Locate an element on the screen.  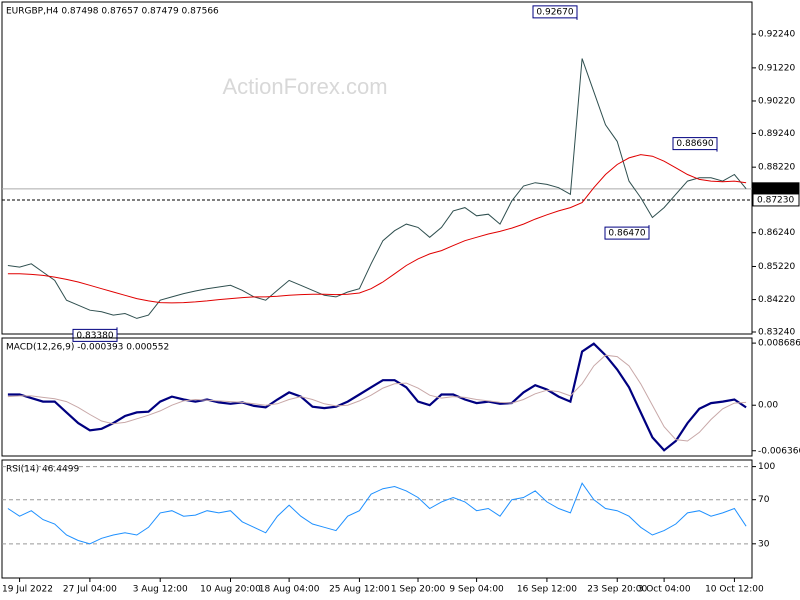
y-tick-label: 0.008686 is located at coordinates (779, 344).